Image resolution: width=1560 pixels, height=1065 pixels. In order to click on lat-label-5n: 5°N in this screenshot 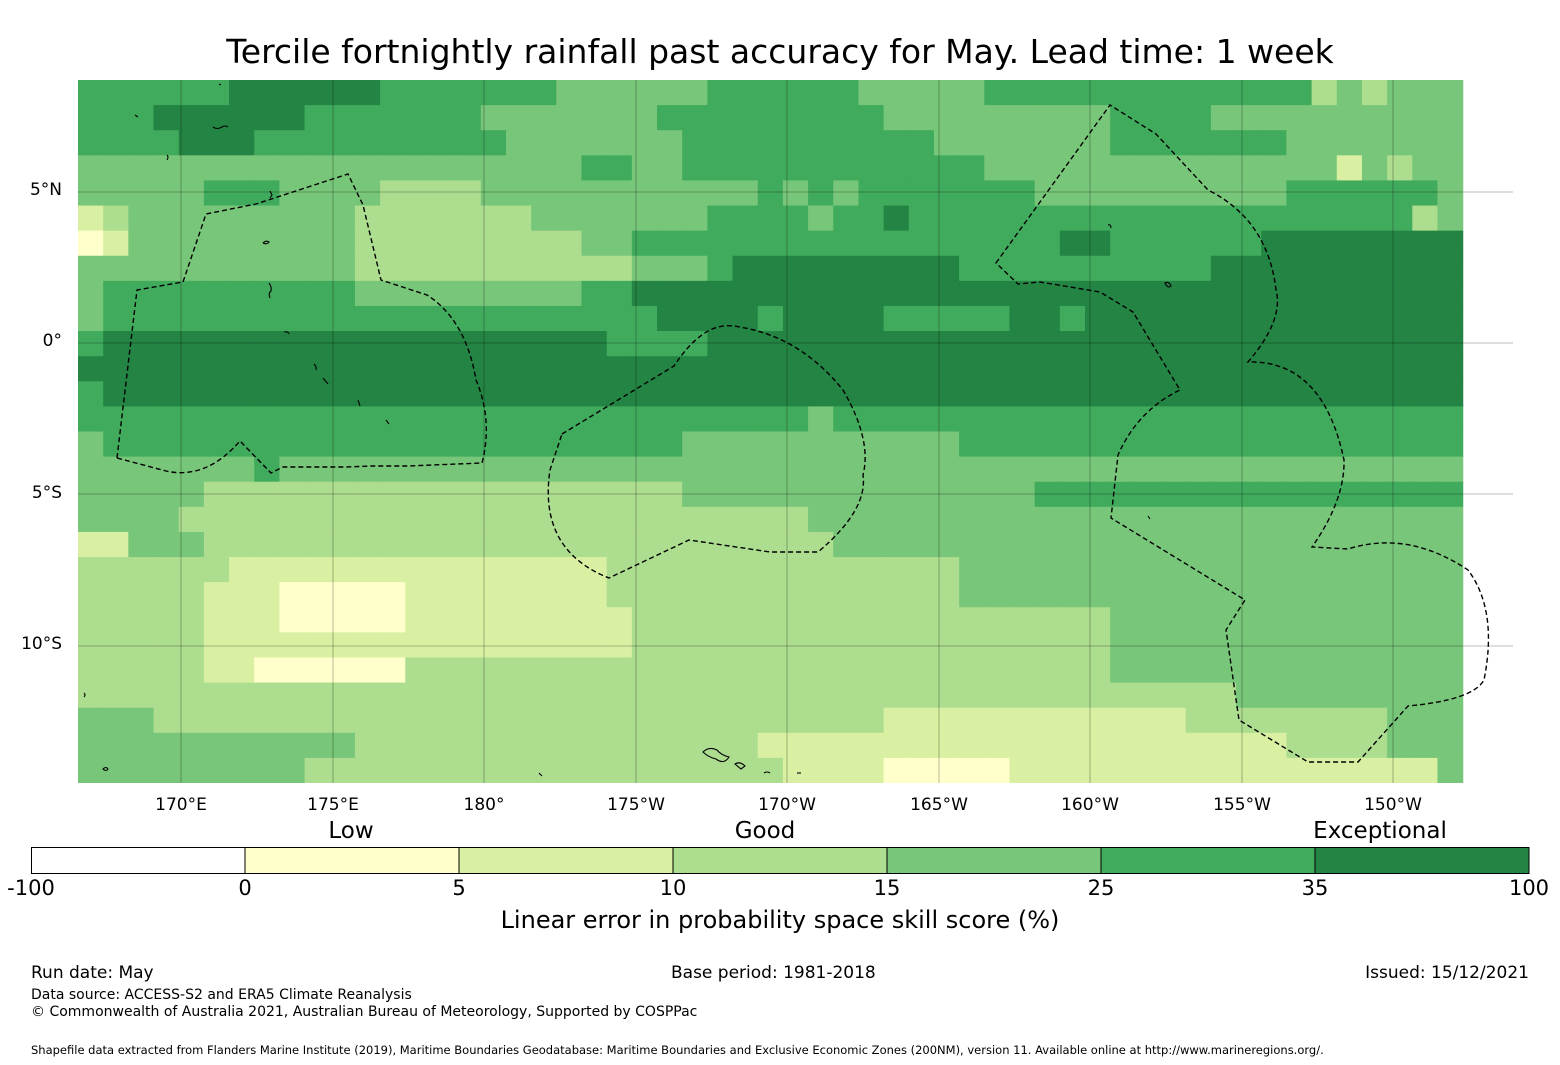, I will do `click(45, 190)`.